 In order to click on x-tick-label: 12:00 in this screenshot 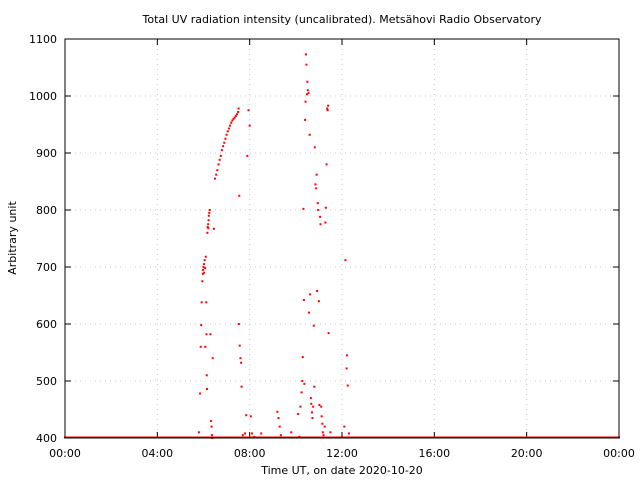, I will do `click(342, 453)`.